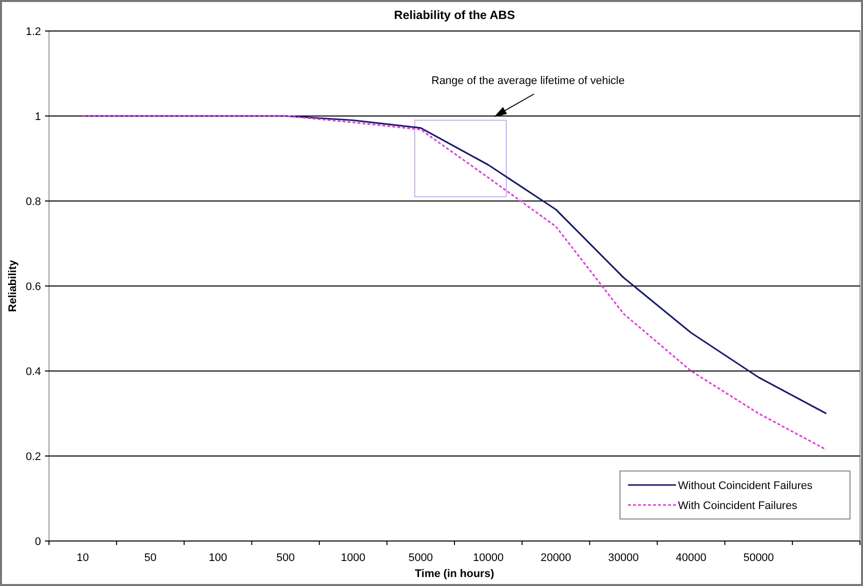  I want to click on y-tick-label: 0.2, so click(33, 457).